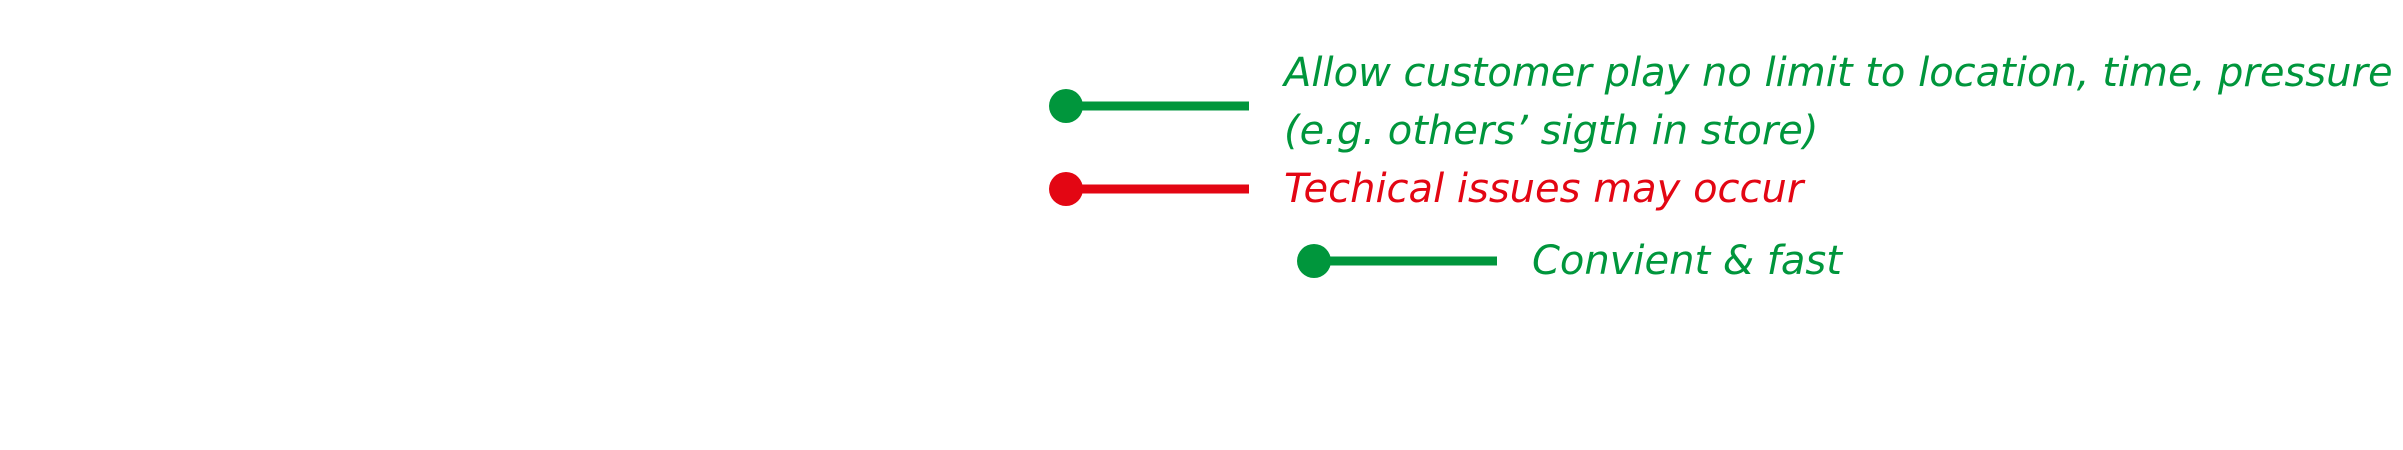  What do you see at coordinates (1149, 189) in the screenshot?
I see `negative-connector` at bounding box center [1149, 189].